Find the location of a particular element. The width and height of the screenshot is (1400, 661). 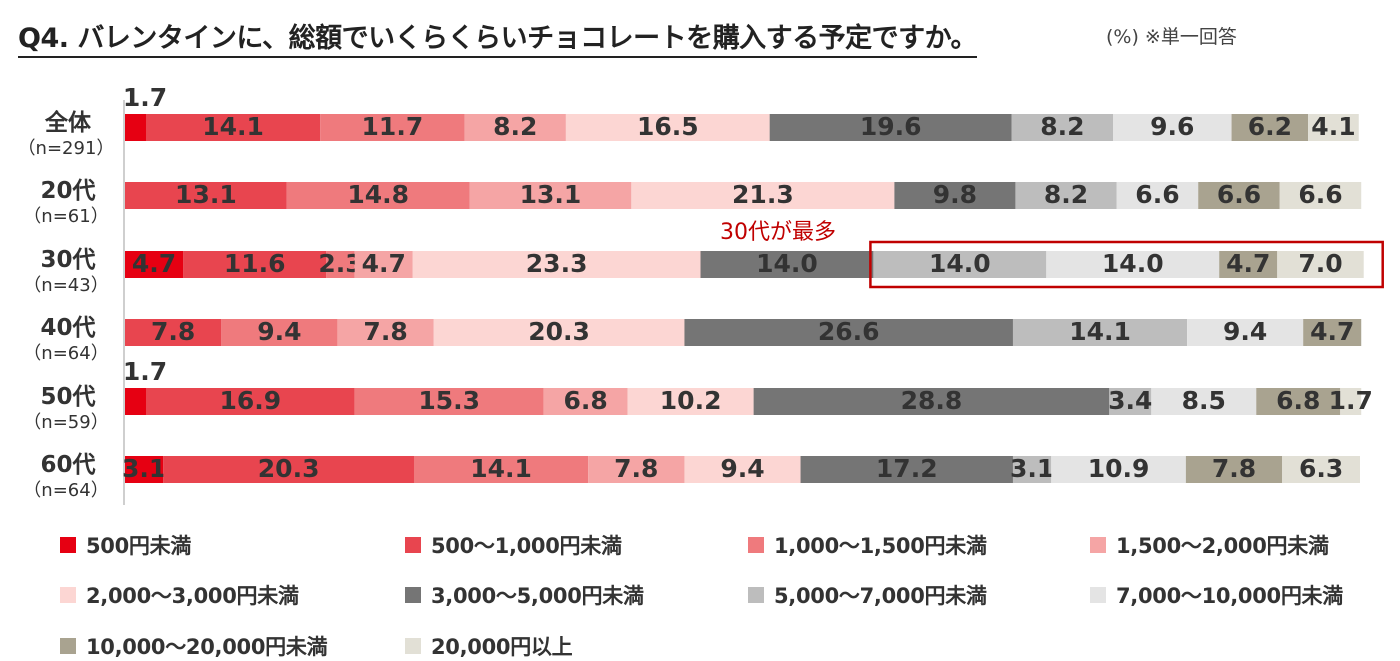

category-n-label: （n=43） is located at coordinates (65, 285).